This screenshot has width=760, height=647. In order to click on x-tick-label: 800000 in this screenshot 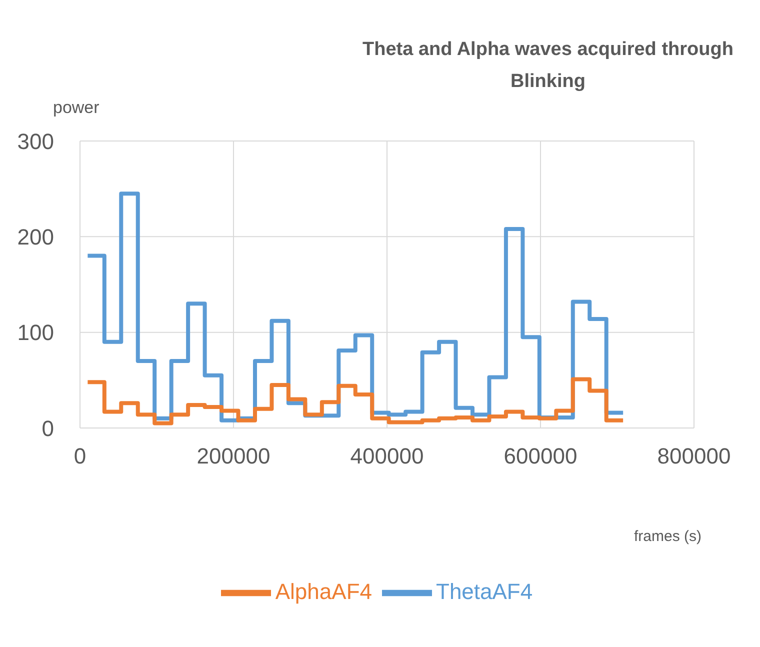, I will do `click(694, 456)`.